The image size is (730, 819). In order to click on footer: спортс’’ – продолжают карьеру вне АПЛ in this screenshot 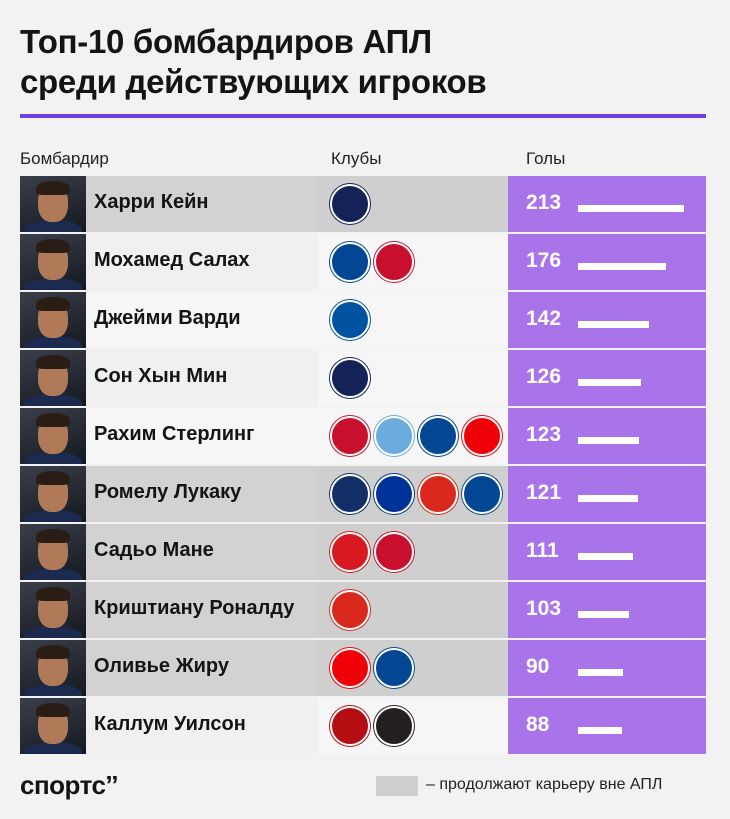, I will do `click(365, 788)`.